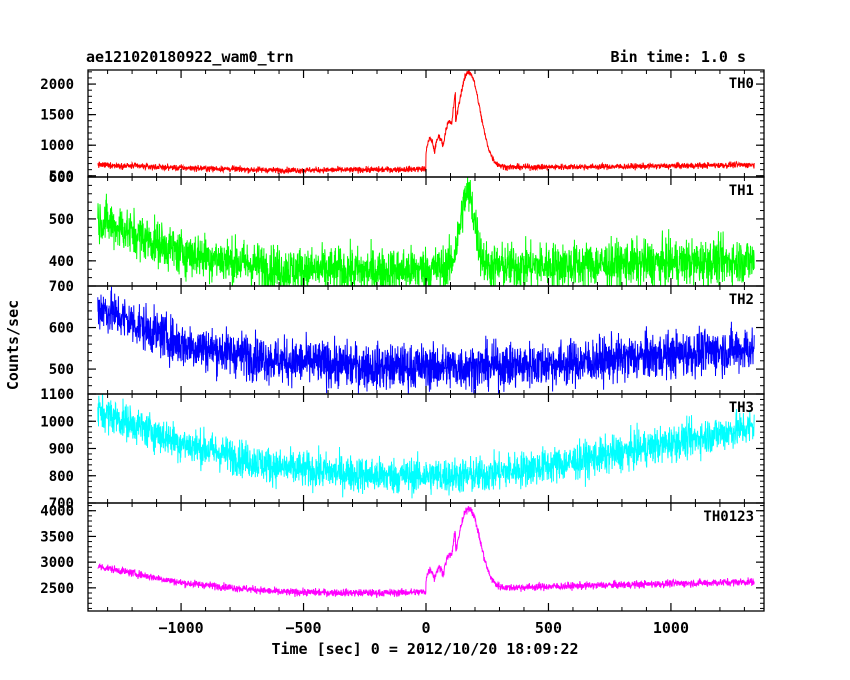  What do you see at coordinates (61, 287) in the screenshot?
I see `y-tick-label-th2: 700` at bounding box center [61, 287].